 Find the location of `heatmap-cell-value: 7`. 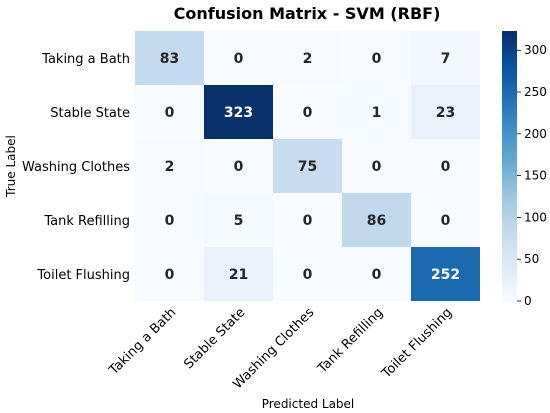

heatmap-cell-value: 7 is located at coordinates (446, 59).